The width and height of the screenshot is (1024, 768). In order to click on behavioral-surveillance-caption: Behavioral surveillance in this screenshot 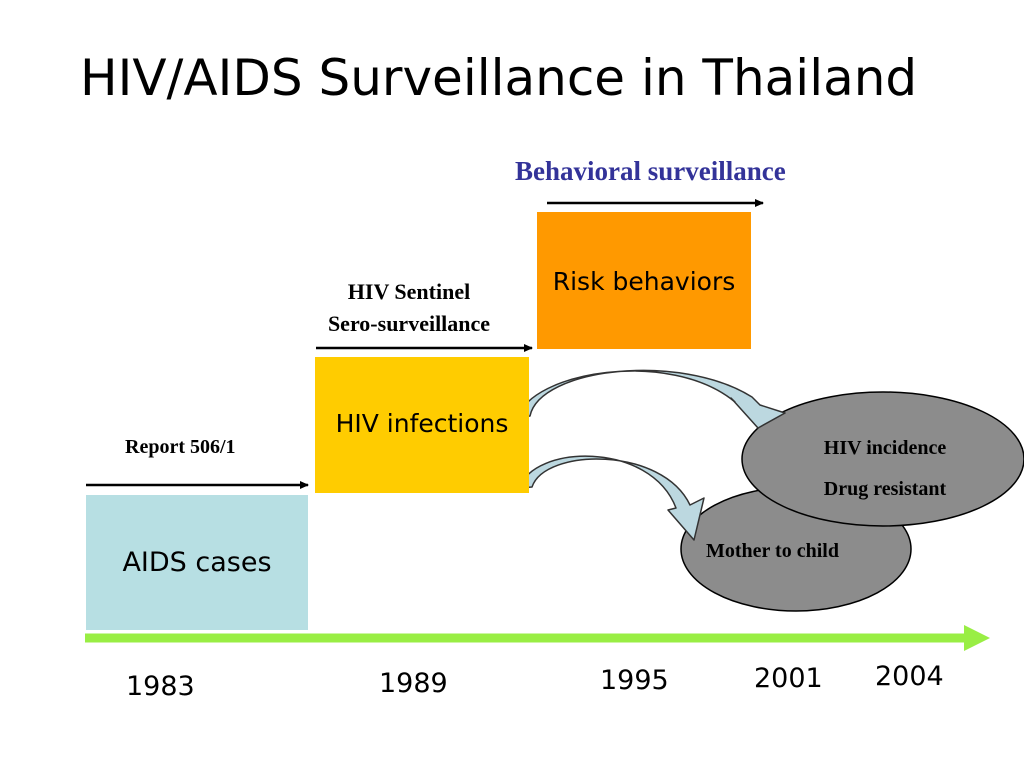, I will do `click(650, 171)`.